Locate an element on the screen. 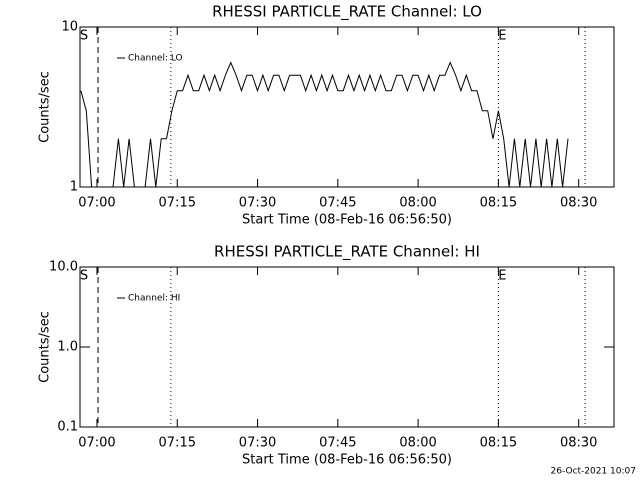 Image resolution: width=640 pixels, height=480 pixels. footer: 26-Oct-2021 10:07 is located at coordinates (593, 472).